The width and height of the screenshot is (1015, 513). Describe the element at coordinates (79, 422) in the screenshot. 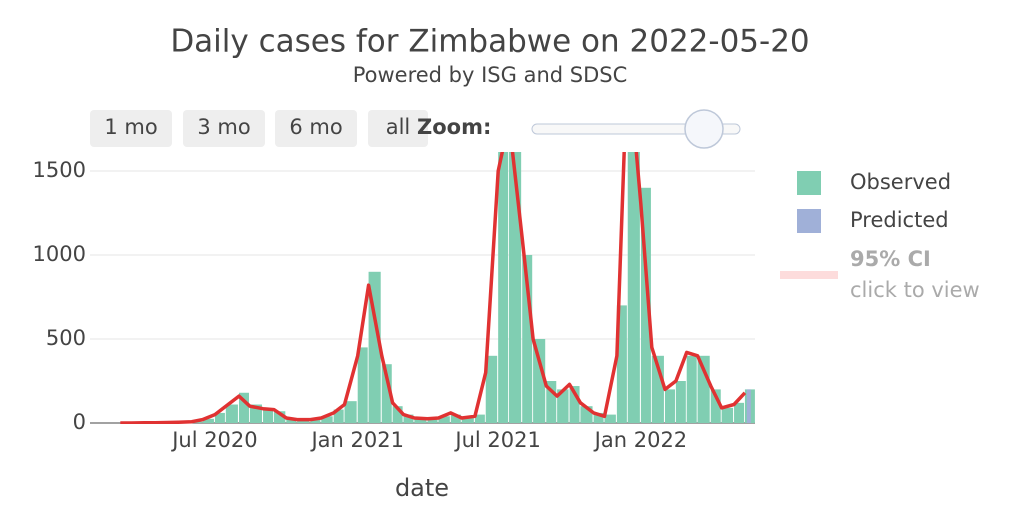

I see `y-tick-label: 0` at that location.